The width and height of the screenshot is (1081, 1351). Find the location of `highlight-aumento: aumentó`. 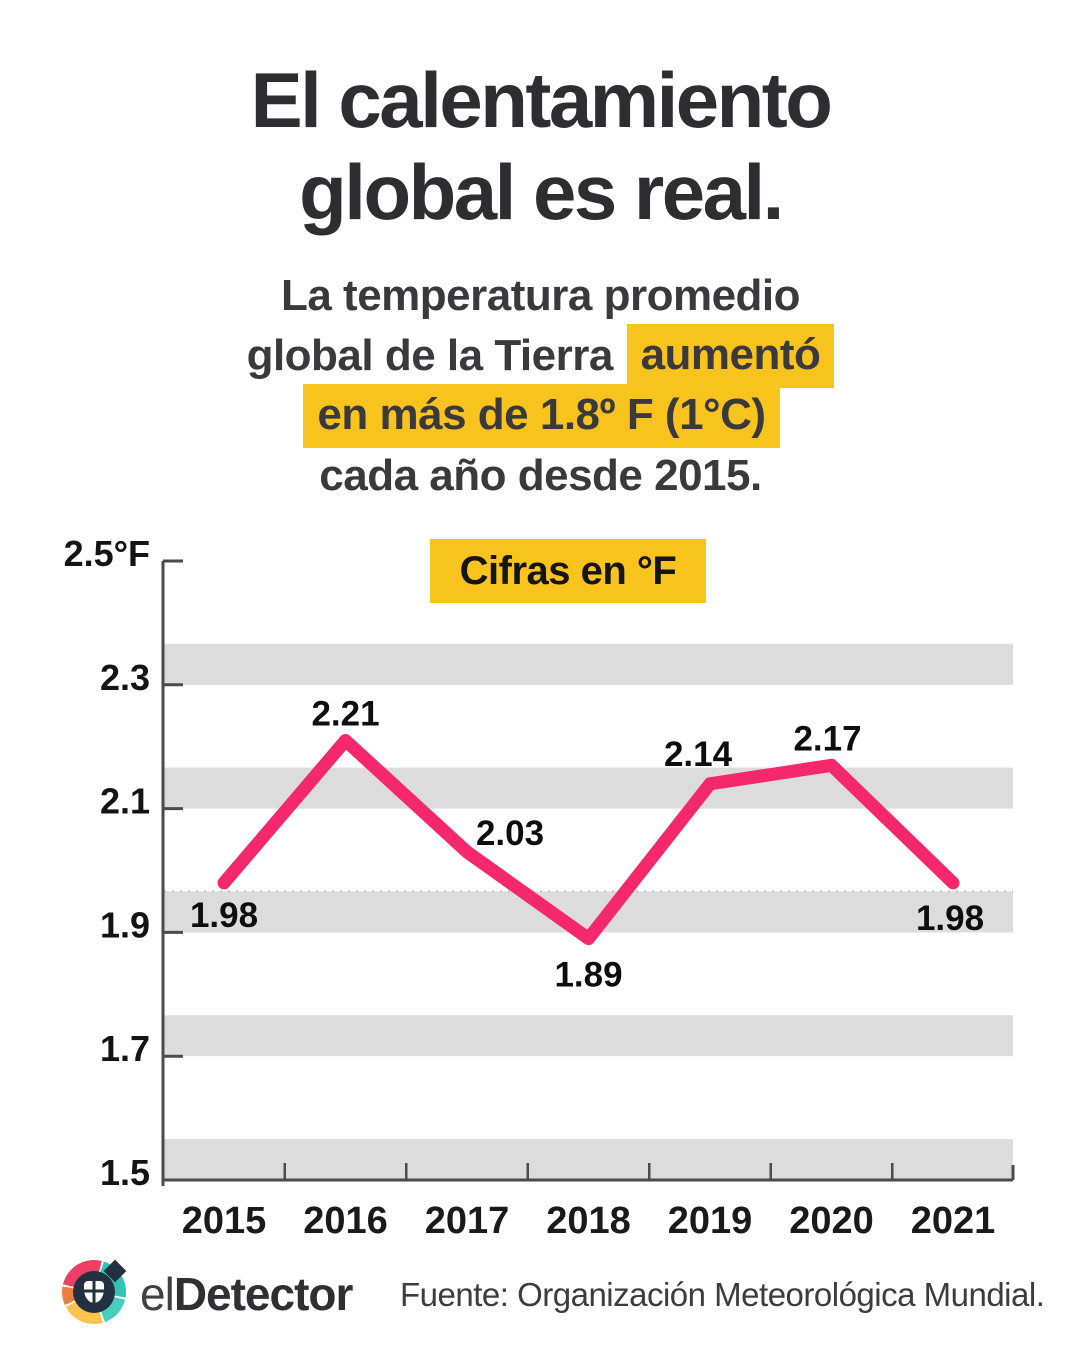

highlight-aumento: aumentó is located at coordinates (730, 356).